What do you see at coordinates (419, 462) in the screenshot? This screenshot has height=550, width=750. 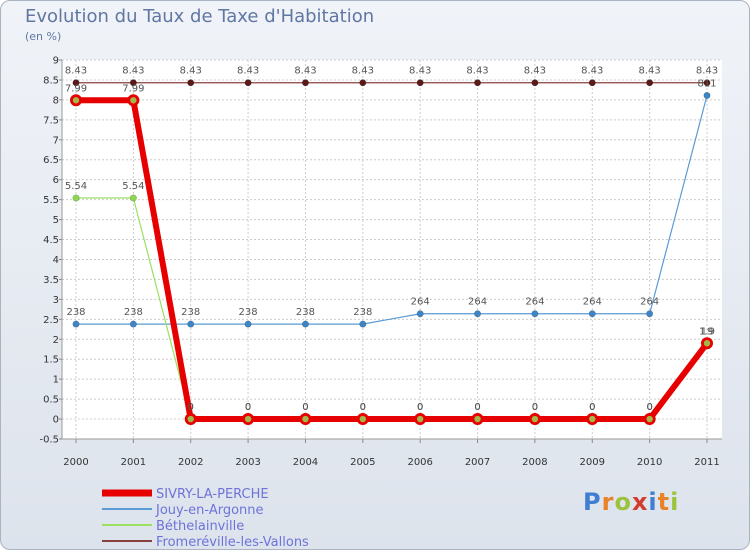 I see `x-tick-label: 2006` at bounding box center [419, 462].